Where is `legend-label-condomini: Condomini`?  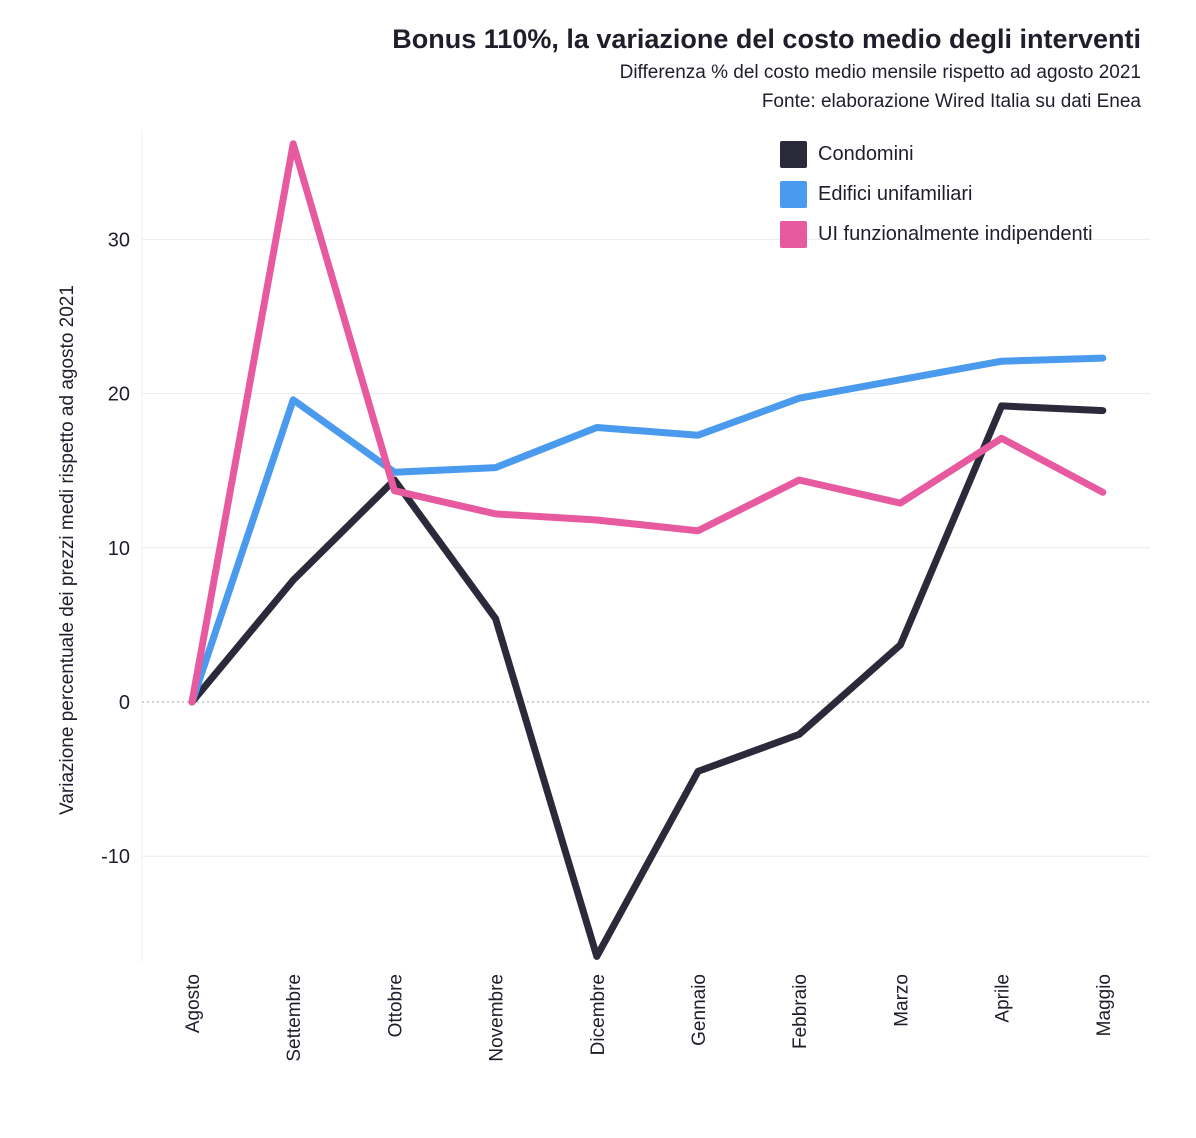
legend-label-condomini: Condomini is located at coordinates (866, 153).